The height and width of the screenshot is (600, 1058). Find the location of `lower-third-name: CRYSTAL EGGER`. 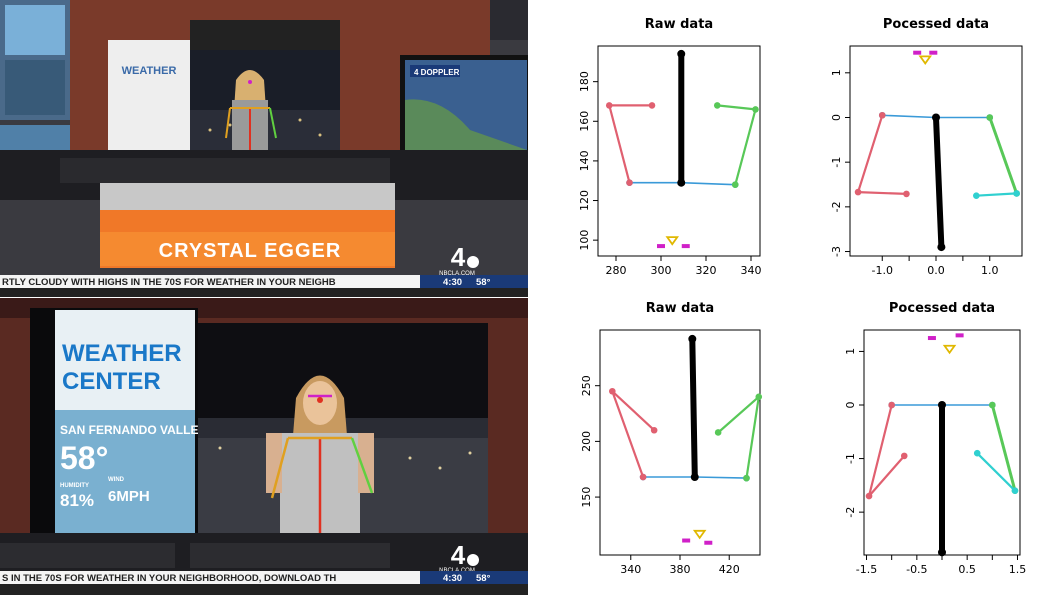

lower-third-name: CRYSTAL EGGER is located at coordinates (250, 251).